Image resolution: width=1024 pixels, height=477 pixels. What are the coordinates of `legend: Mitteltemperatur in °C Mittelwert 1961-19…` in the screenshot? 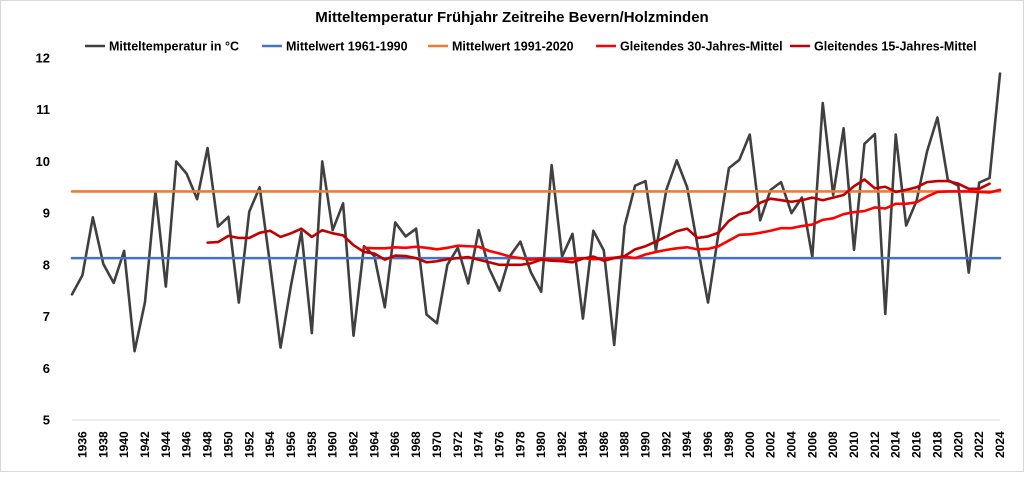 It's located at (531, 47).